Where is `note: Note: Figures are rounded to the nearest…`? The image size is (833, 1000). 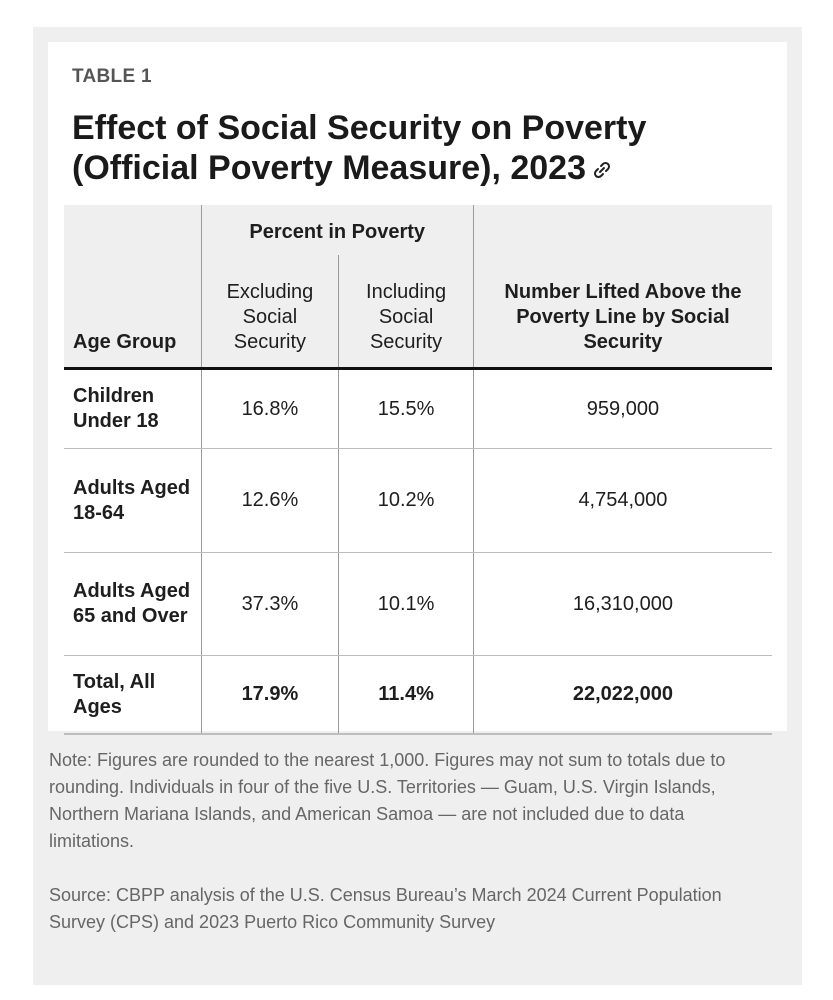
note: Note: Figures are rounded to the nearest… is located at coordinates (387, 800).